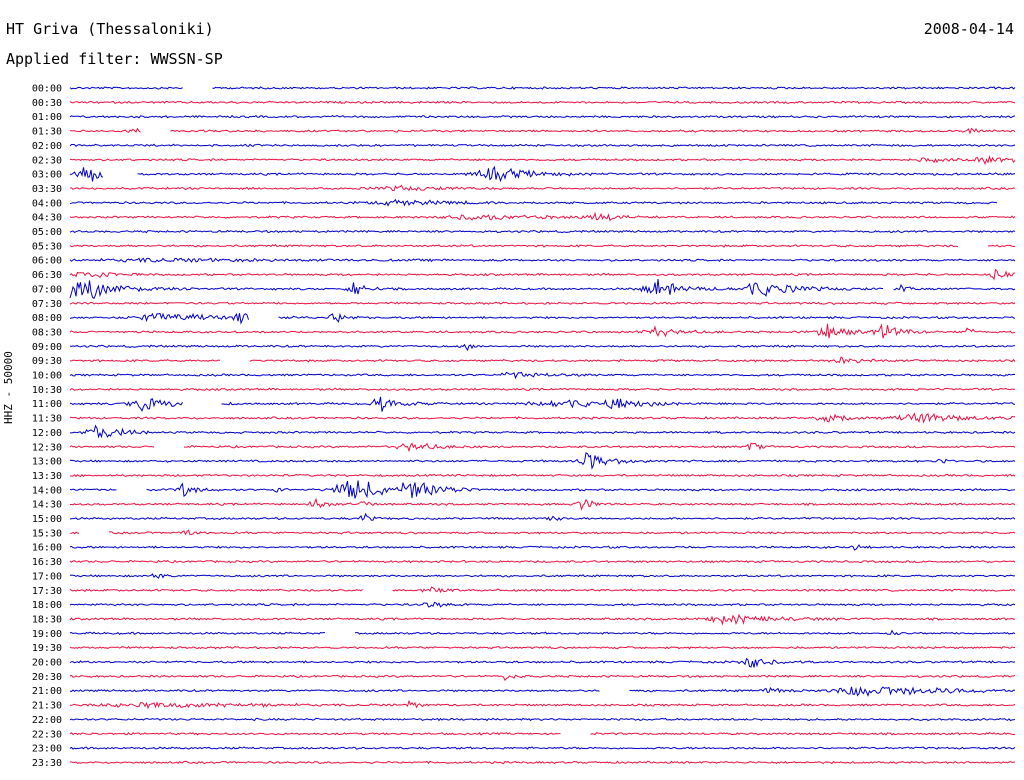 The width and height of the screenshot is (1024, 780). Describe the element at coordinates (47, 734) in the screenshot. I see `time-tick-label: 22:30` at that location.